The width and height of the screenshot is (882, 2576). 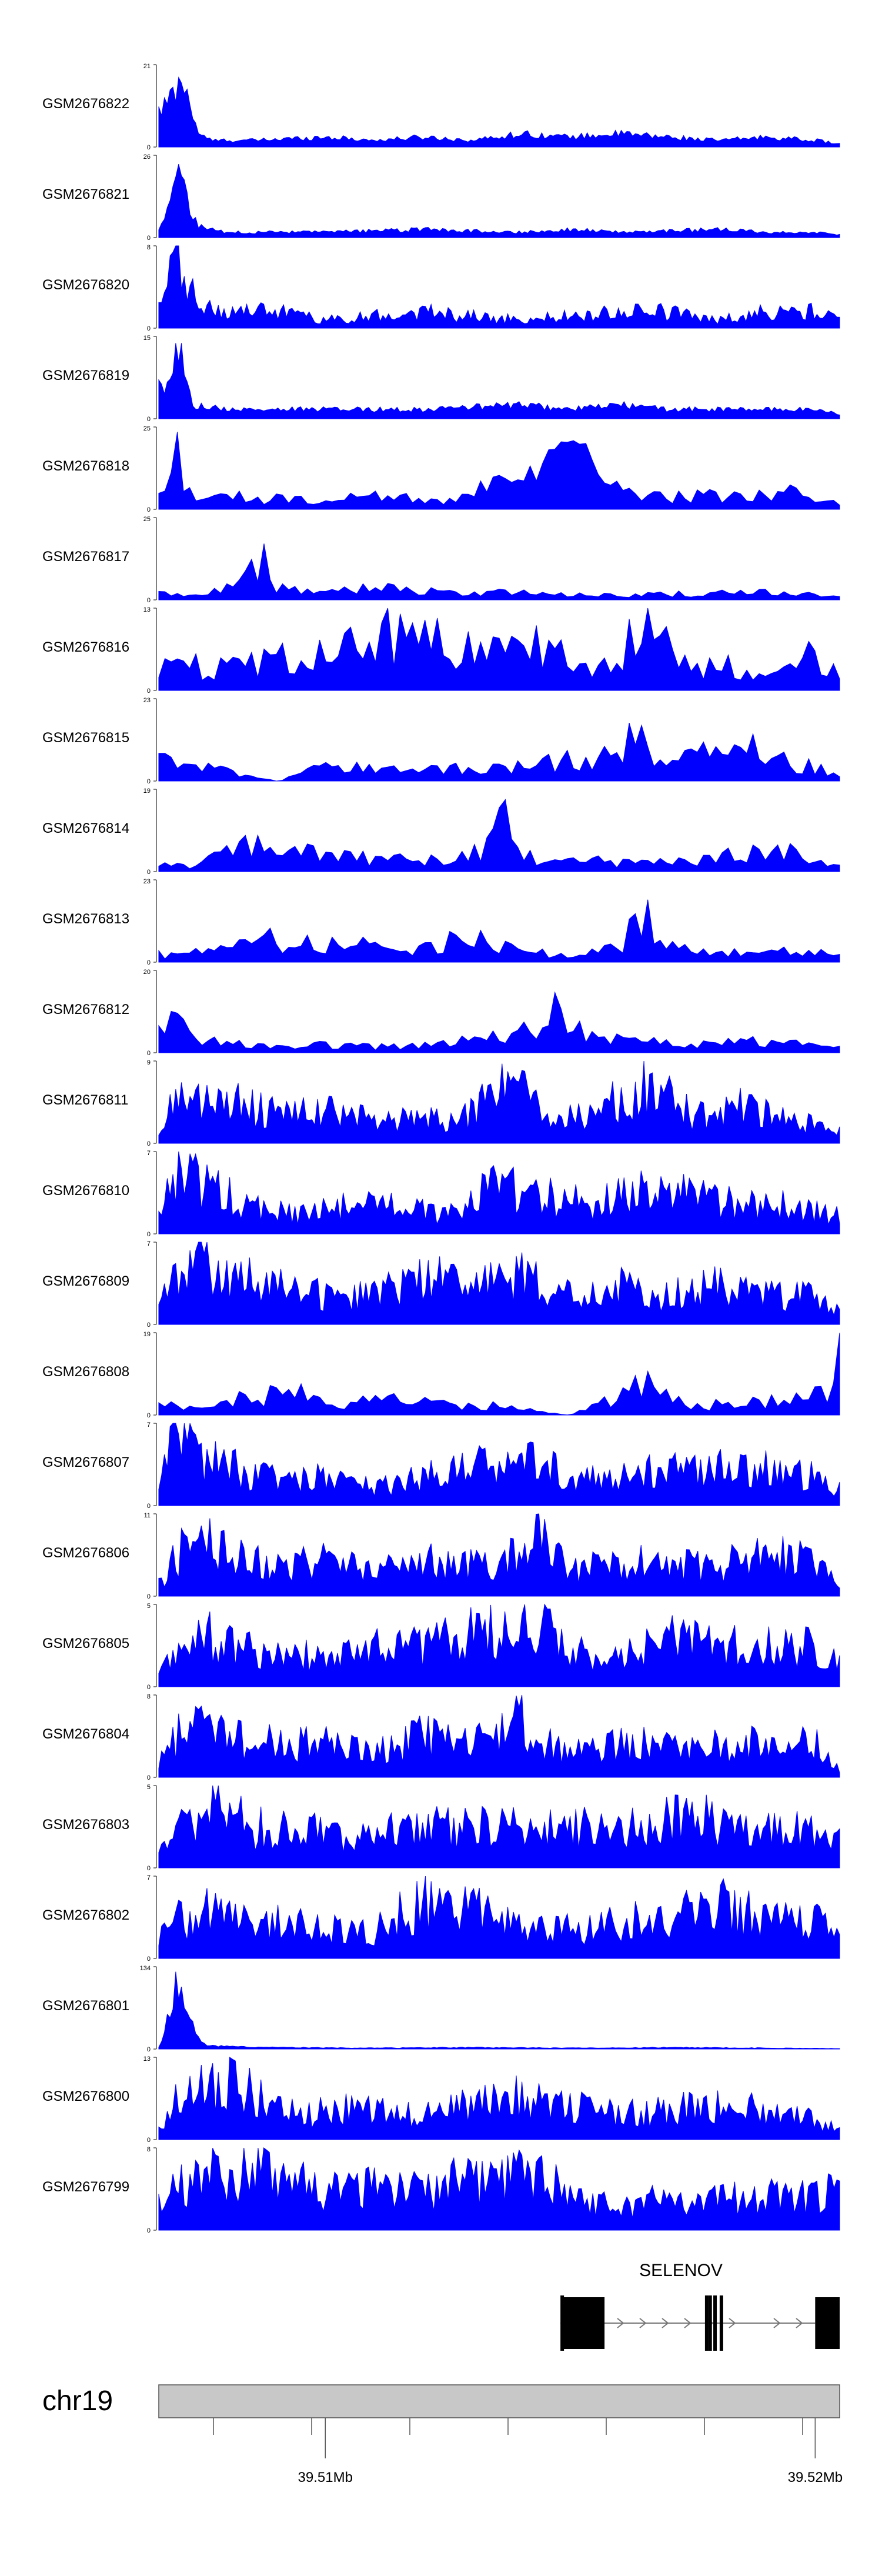 What do you see at coordinates (85, 557) in the screenshot?
I see `track-label: GSM2676817` at bounding box center [85, 557].